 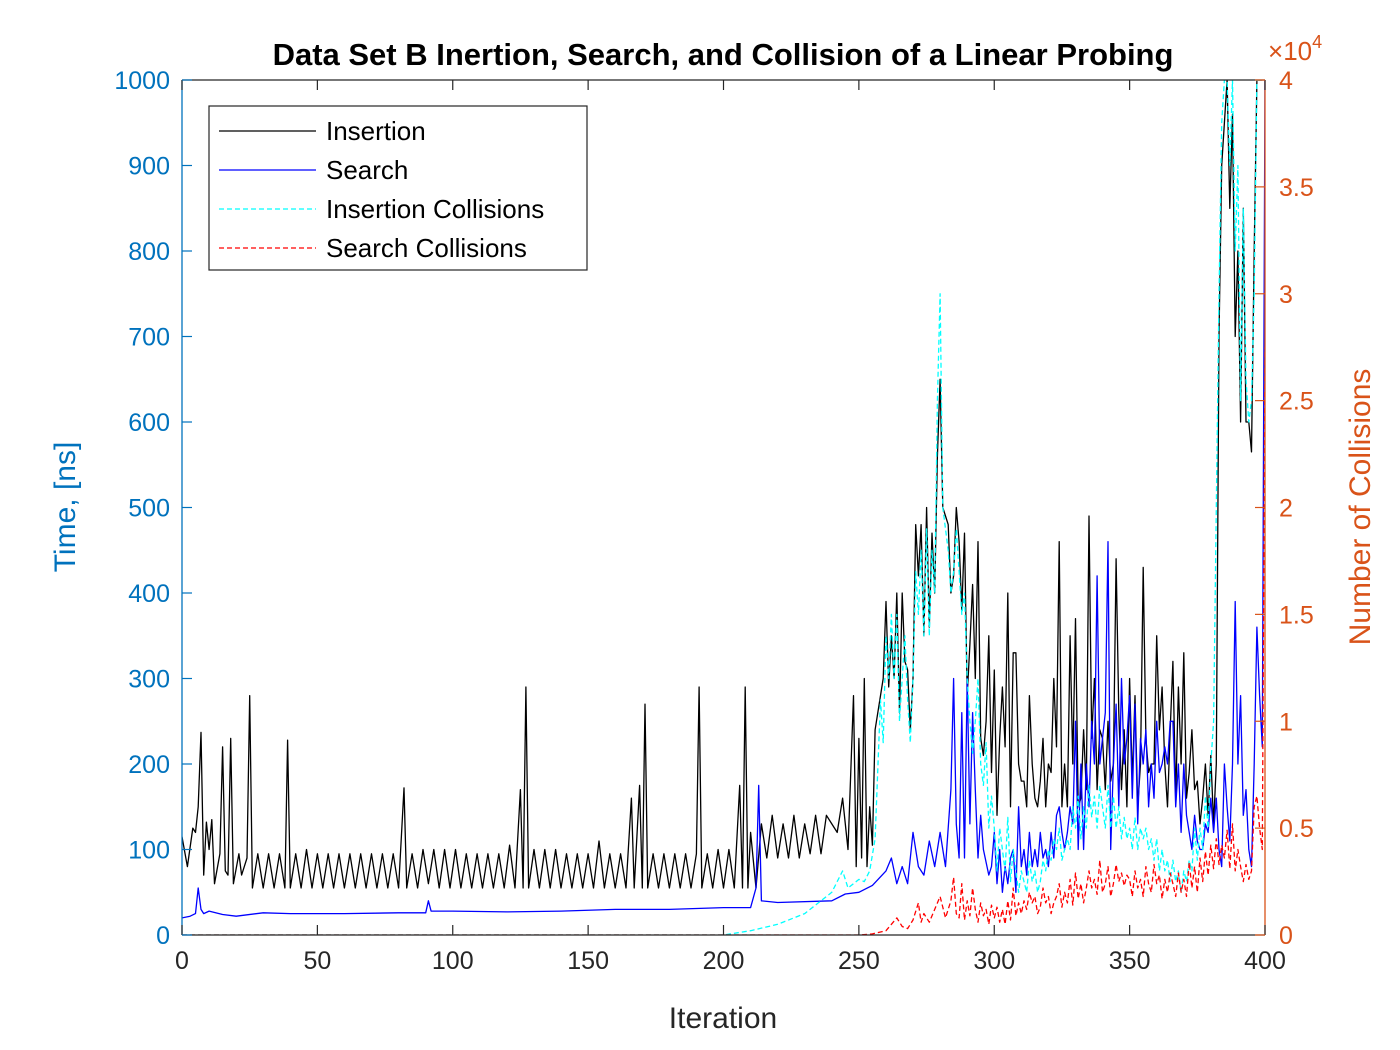 What do you see at coordinates (1286, 81) in the screenshot?
I see `y-right-tick-label: 4` at bounding box center [1286, 81].